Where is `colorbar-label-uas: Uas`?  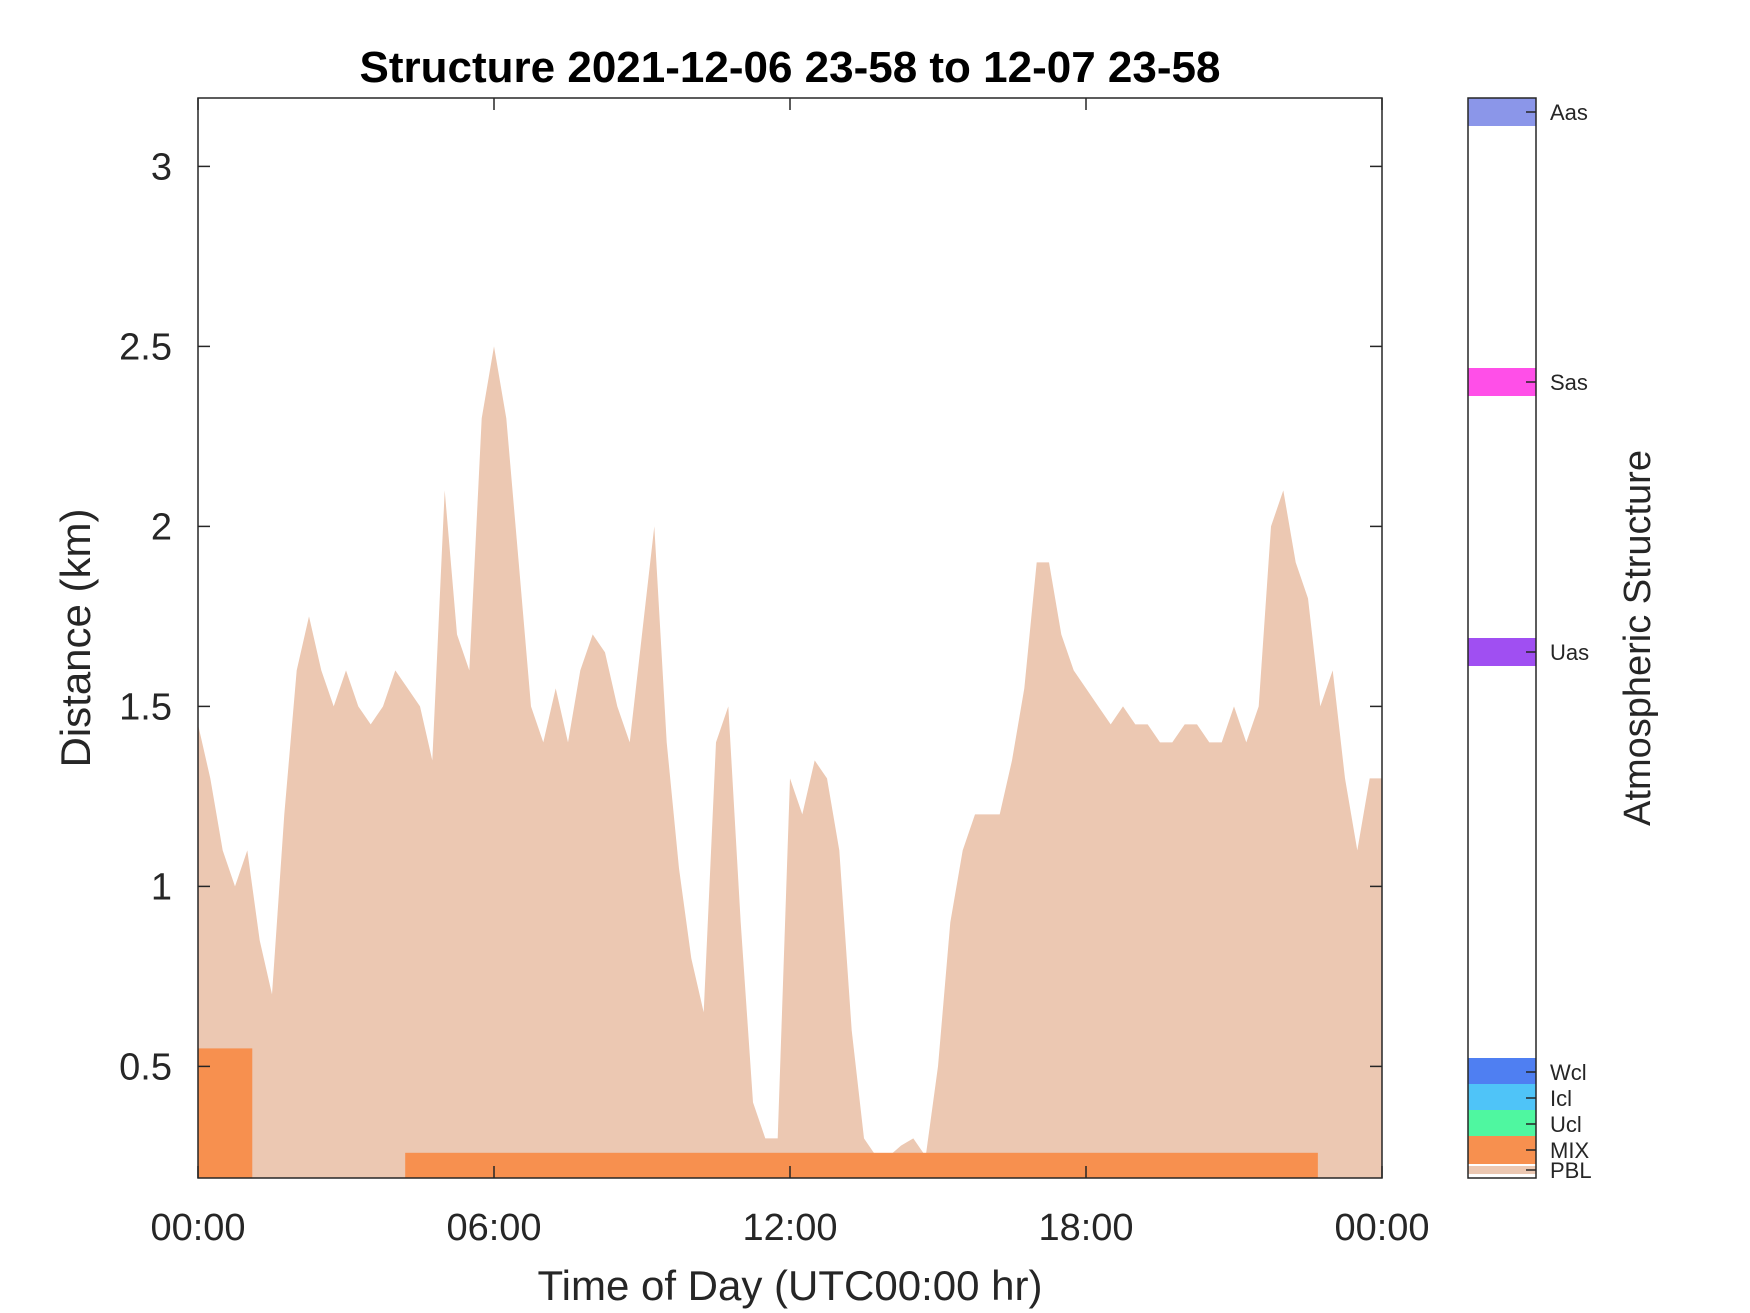
colorbar-label-uas: Uas is located at coordinates (1569, 652).